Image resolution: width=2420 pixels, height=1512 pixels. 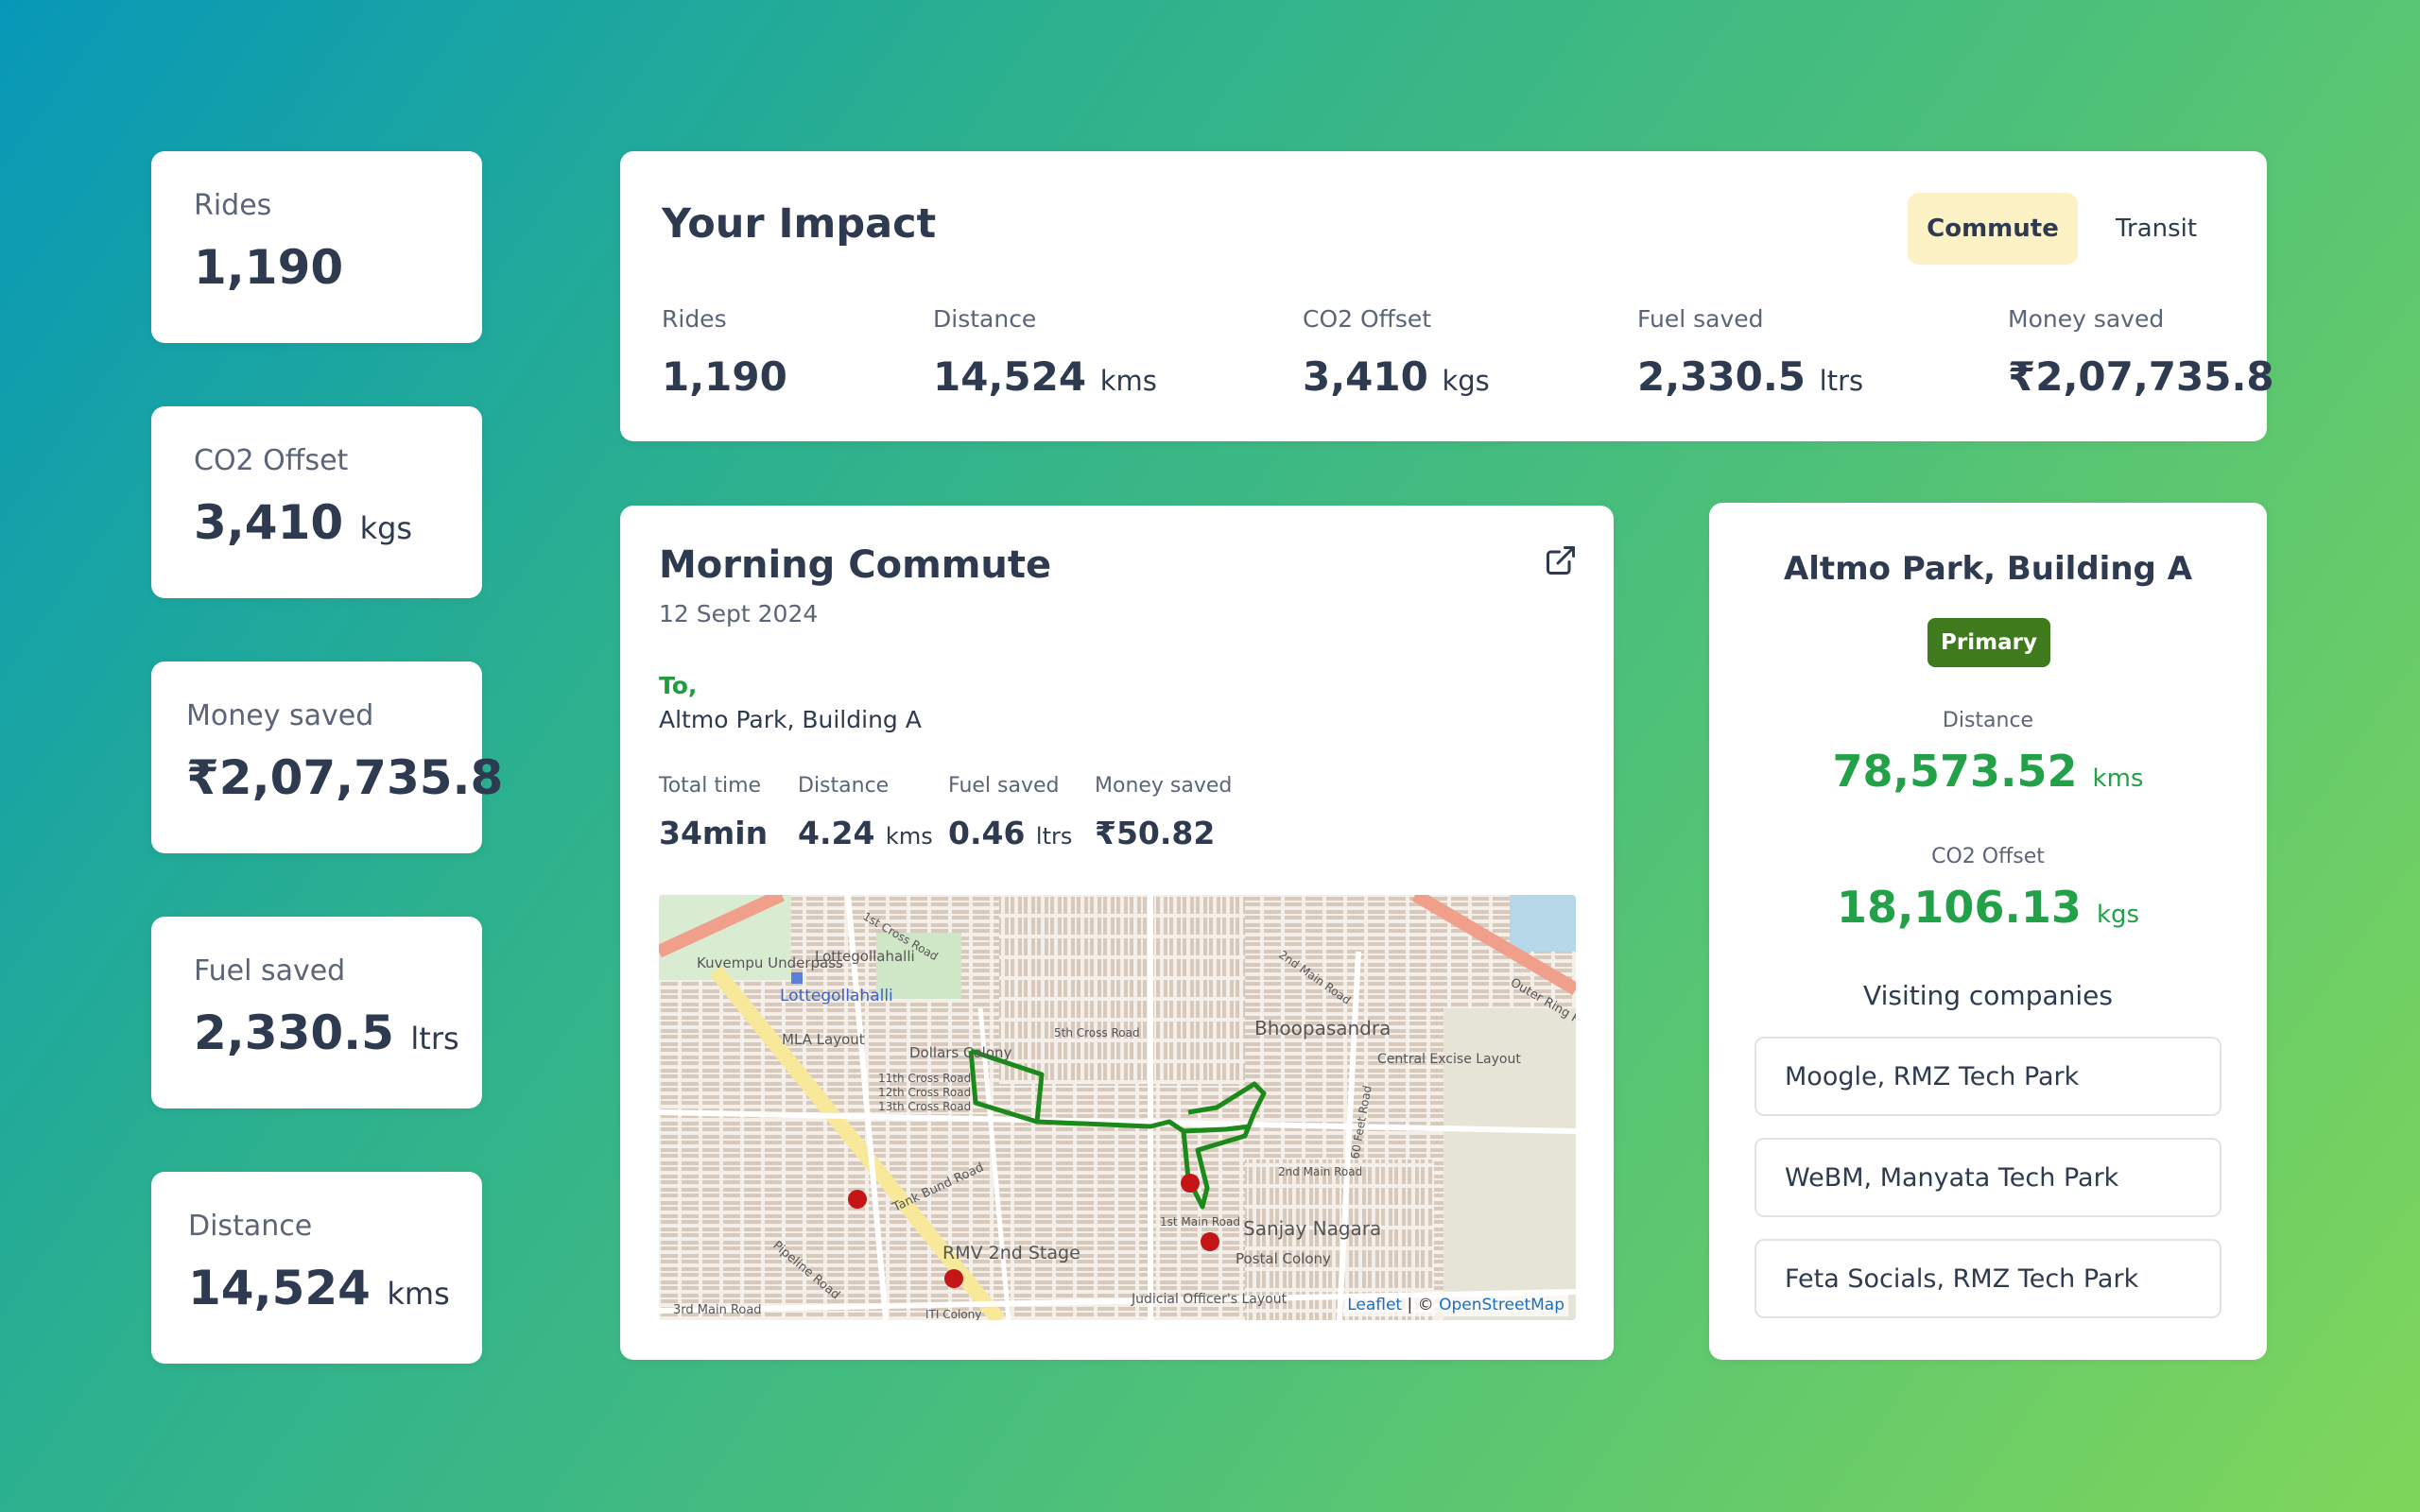 I want to click on map-label: Bhoopasandra, so click(x=1322, y=1028).